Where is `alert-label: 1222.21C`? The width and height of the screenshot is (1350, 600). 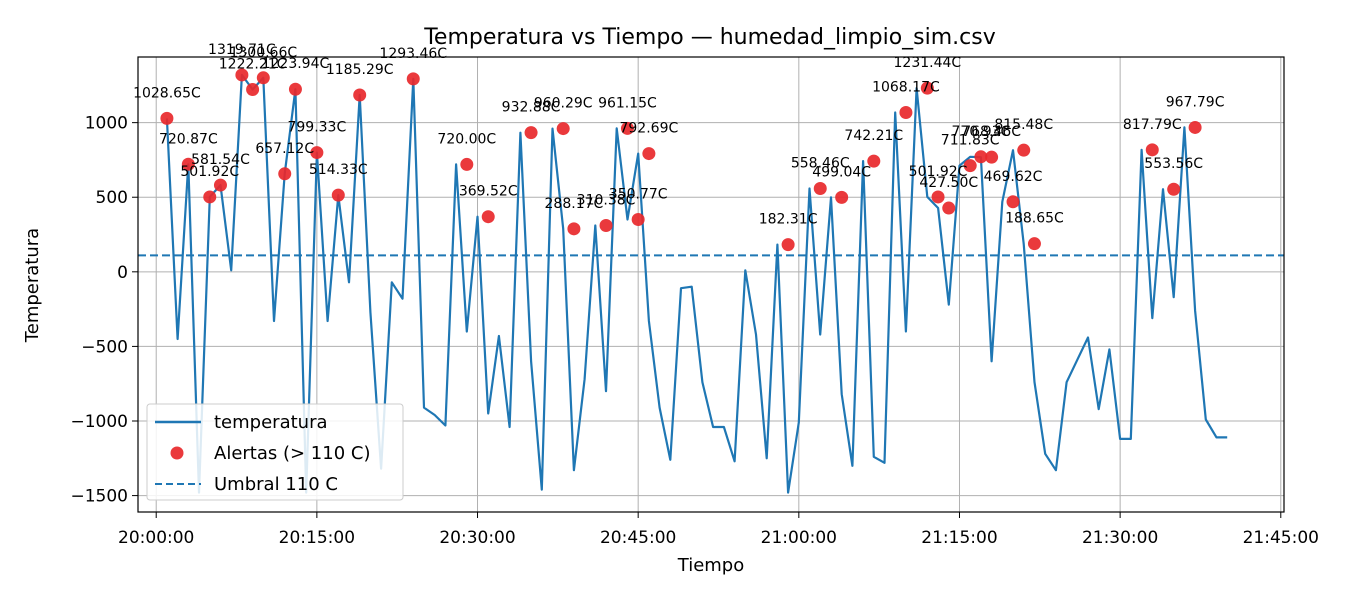
alert-label: 1222.21C is located at coordinates (253, 64).